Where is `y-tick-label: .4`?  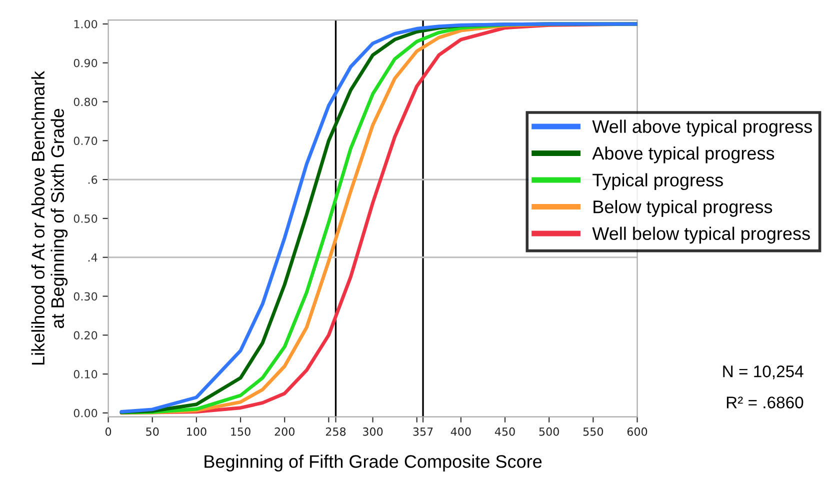
y-tick-label: .4 is located at coordinates (93, 257).